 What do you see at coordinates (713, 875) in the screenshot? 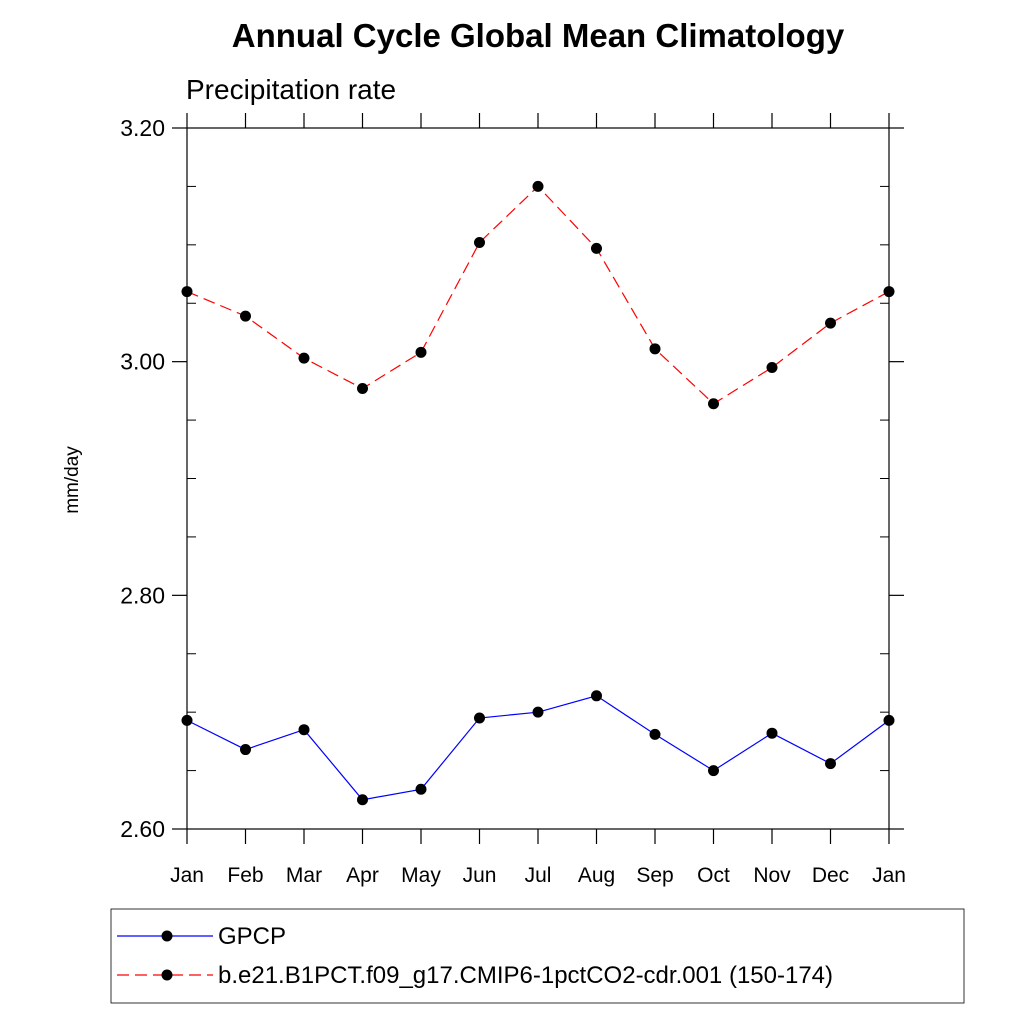
I see `x-tick-label: Oct` at bounding box center [713, 875].